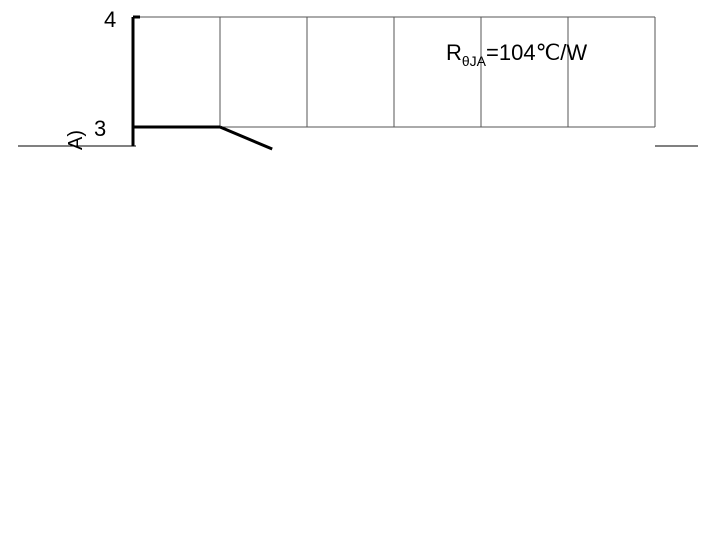 The width and height of the screenshot is (712, 546). Describe the element at coordinates (454, 52) in the screenshot. I see `annotation-main: R` at that location.